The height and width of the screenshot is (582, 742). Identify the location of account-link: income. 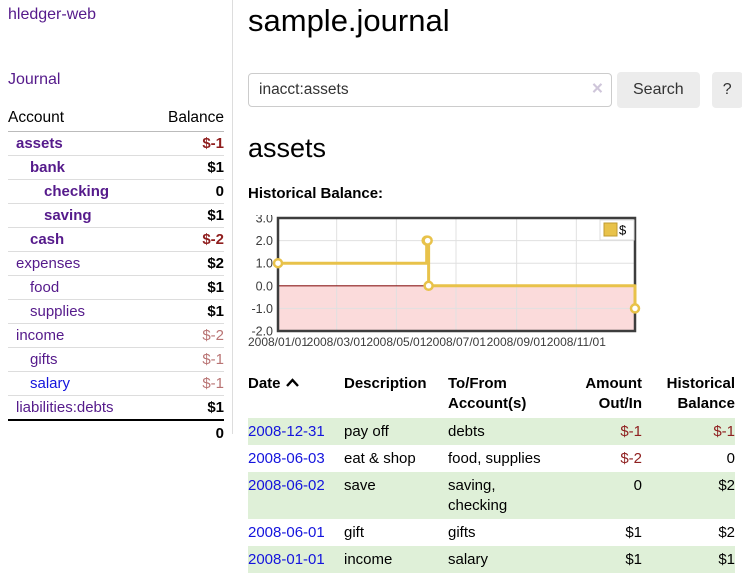
(40, 335).